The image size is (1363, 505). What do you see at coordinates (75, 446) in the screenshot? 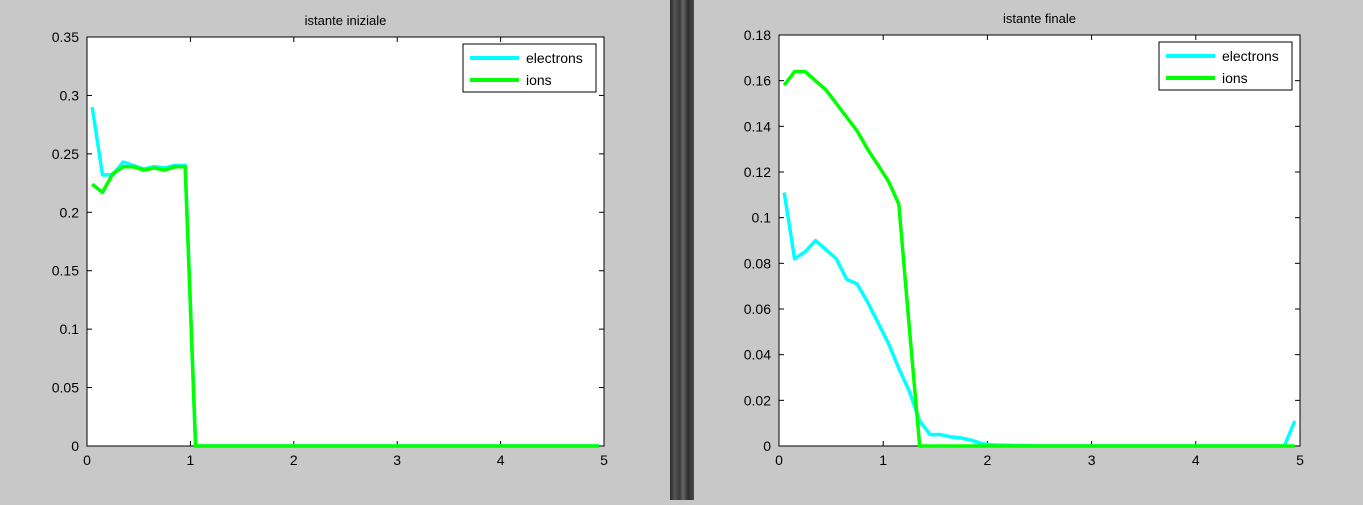
I see `chart-0-y-tick-label: 0` at bounding box center [75, 446].